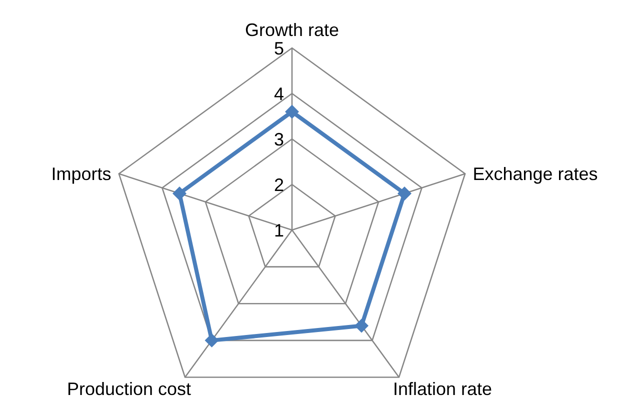 This screenshot has width=644, height=402. What do you see at coordinates (279, 139) in the screenshot?
I see `y-tick-label: 3` at bounding box center [279, 139].